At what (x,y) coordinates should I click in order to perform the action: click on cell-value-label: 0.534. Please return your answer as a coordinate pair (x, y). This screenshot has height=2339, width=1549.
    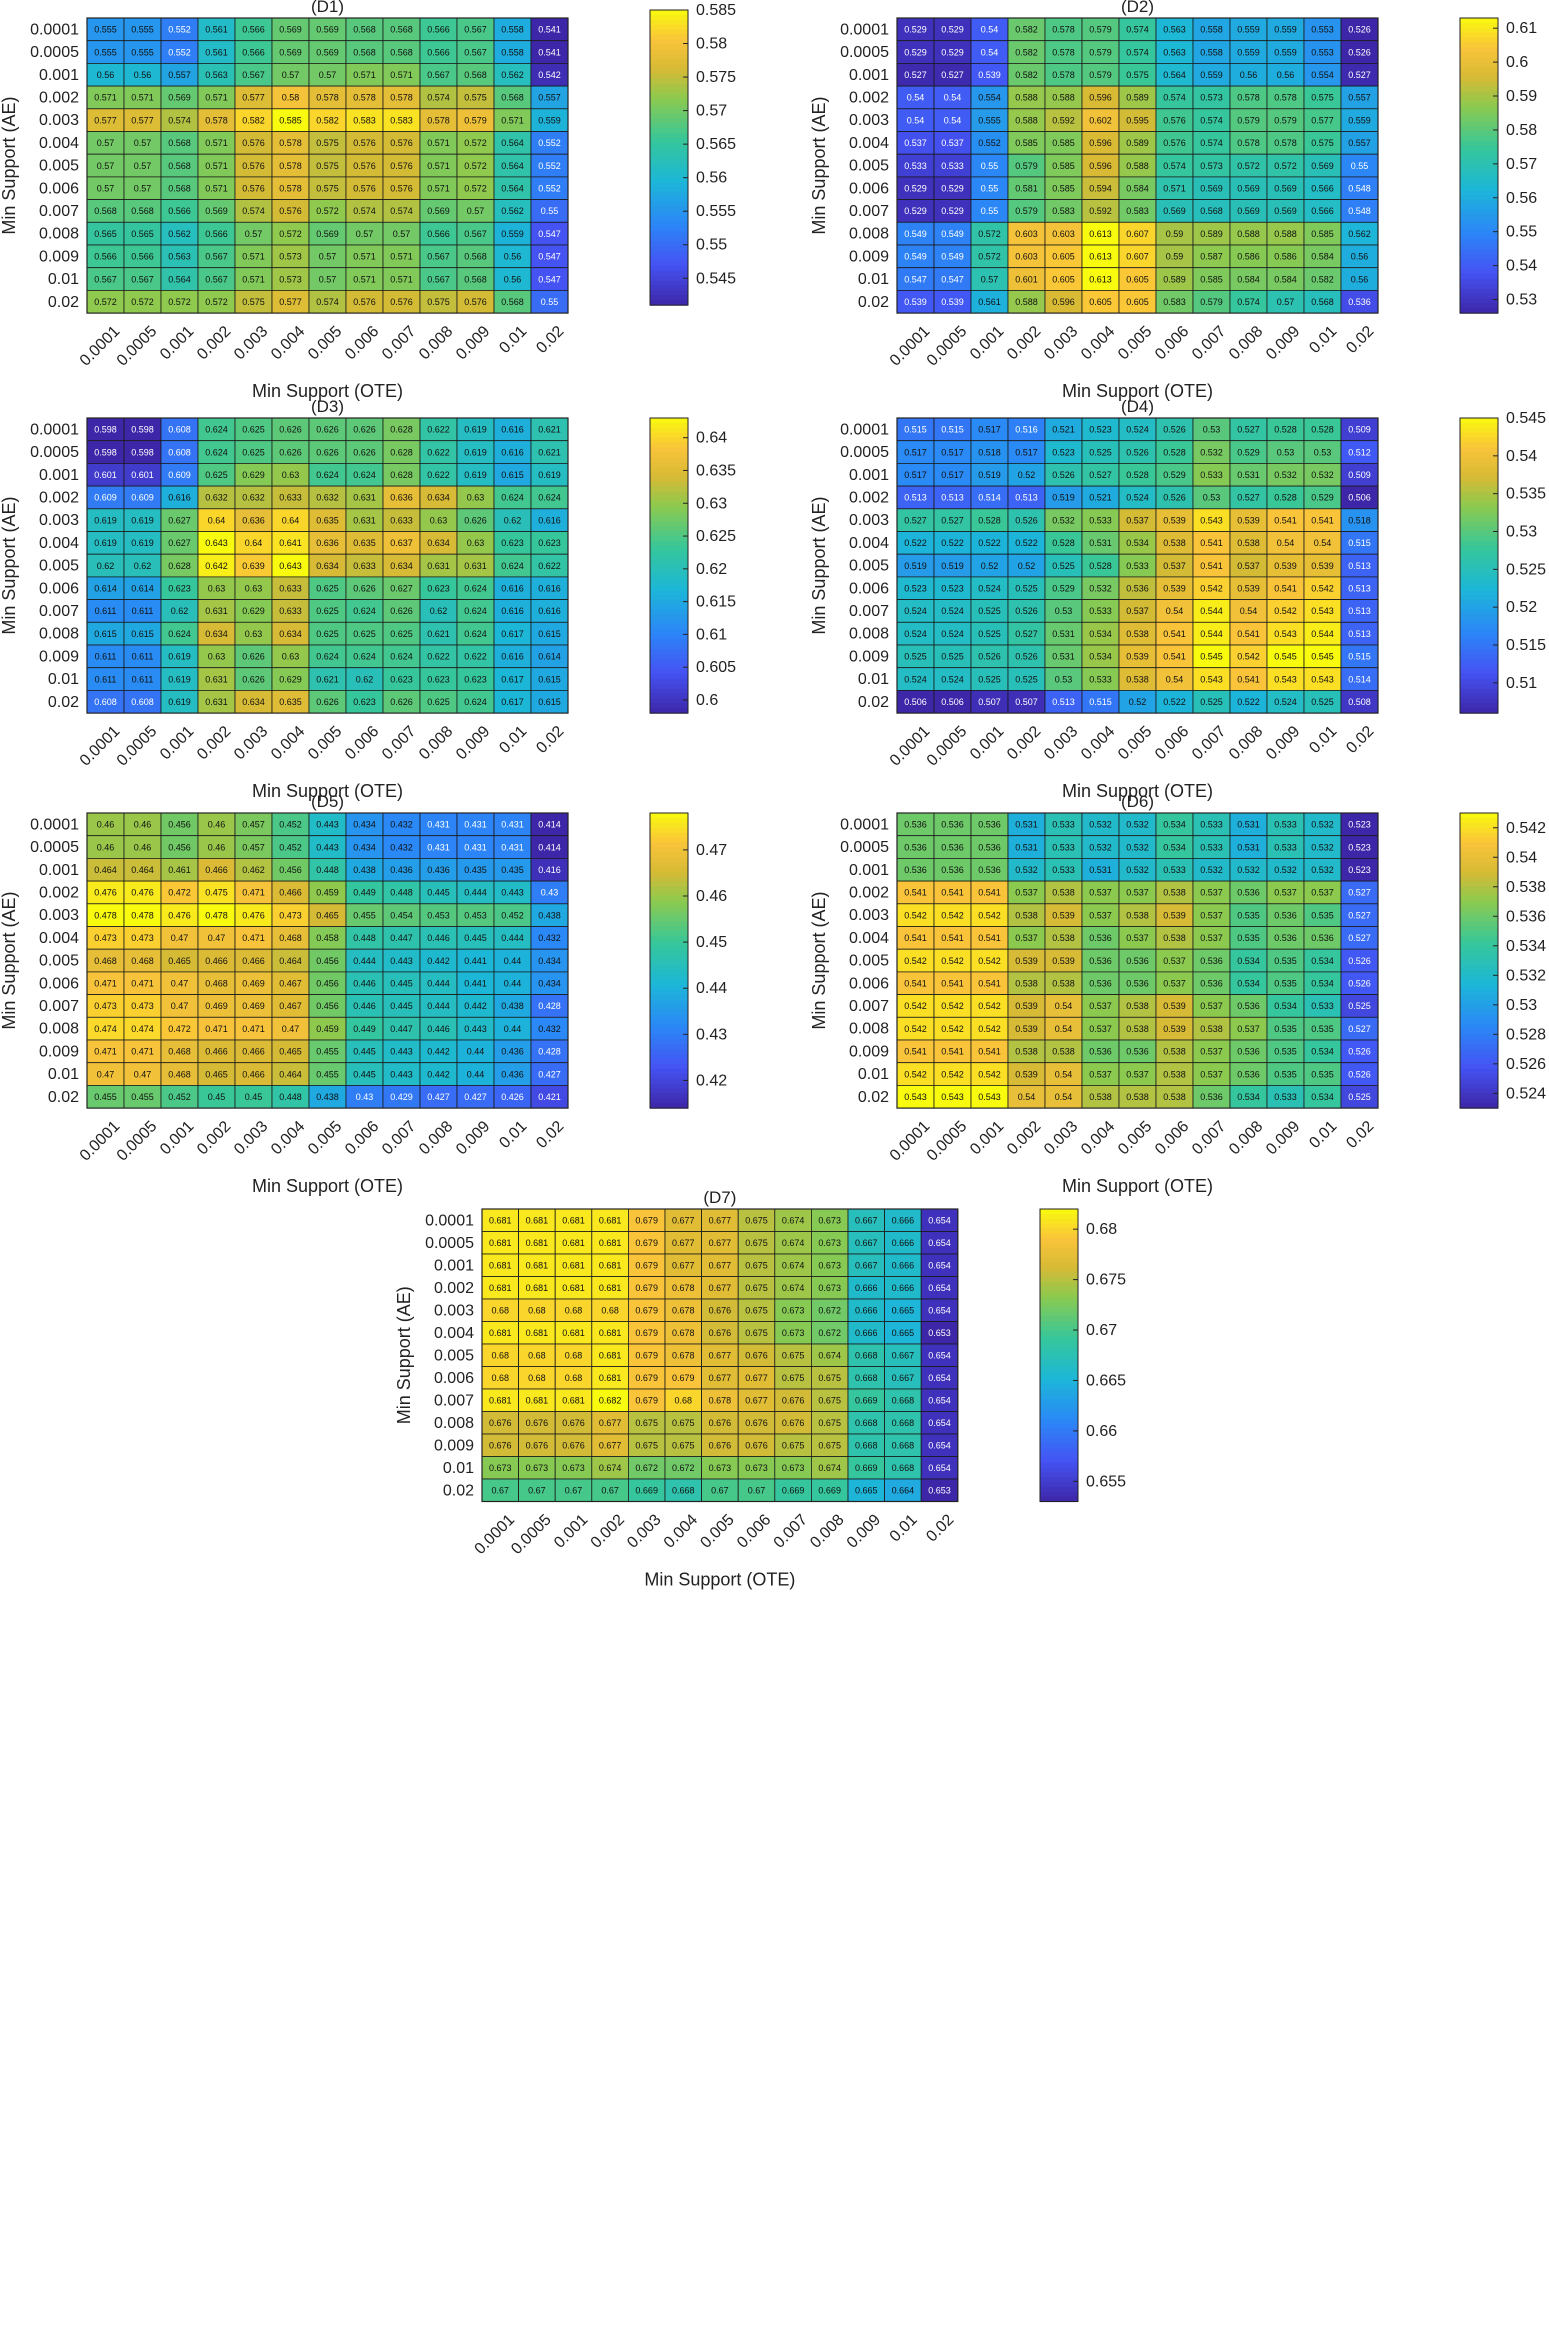
    Looking at the image, I should click on (1100, 657).